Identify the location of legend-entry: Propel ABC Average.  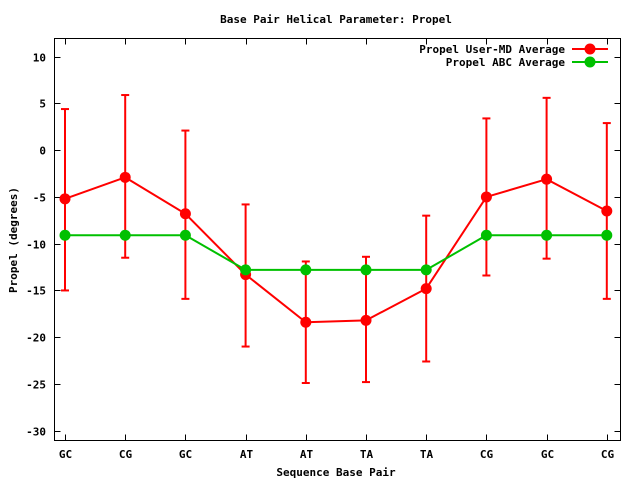
(527, 62).